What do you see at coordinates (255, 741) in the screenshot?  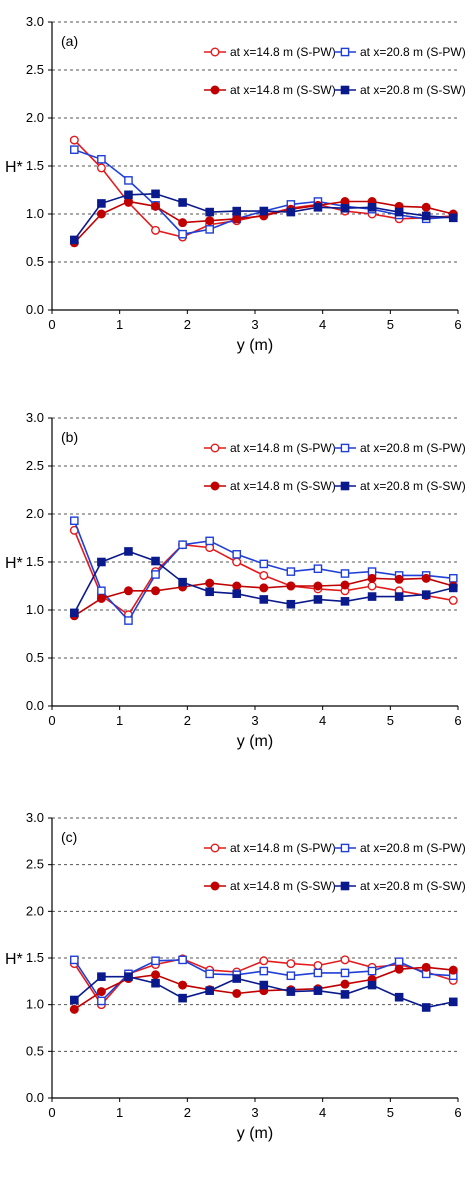 I see `x-axis-label: y (m)` at bounding box center [255, 741].